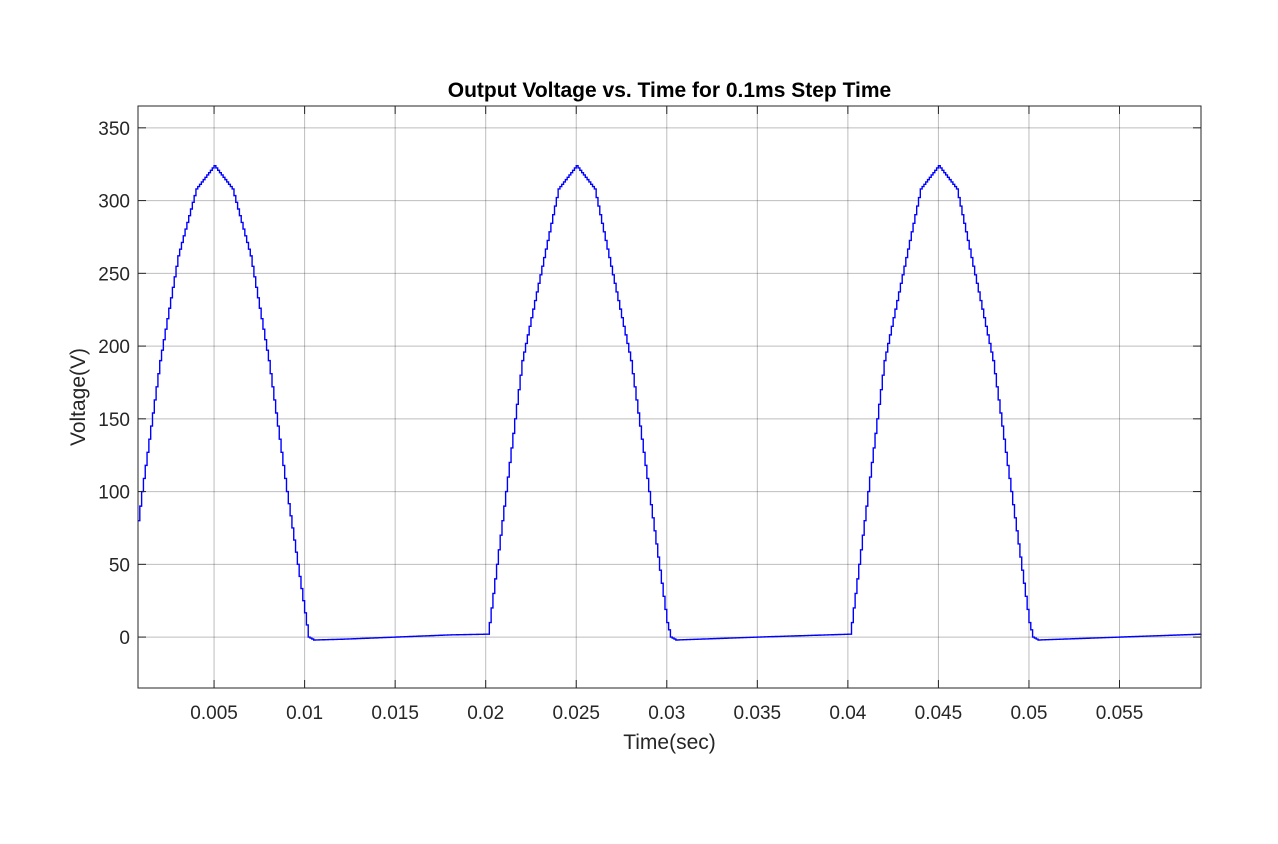  I want to click on y-tick-label: 150, so click(114, 420).